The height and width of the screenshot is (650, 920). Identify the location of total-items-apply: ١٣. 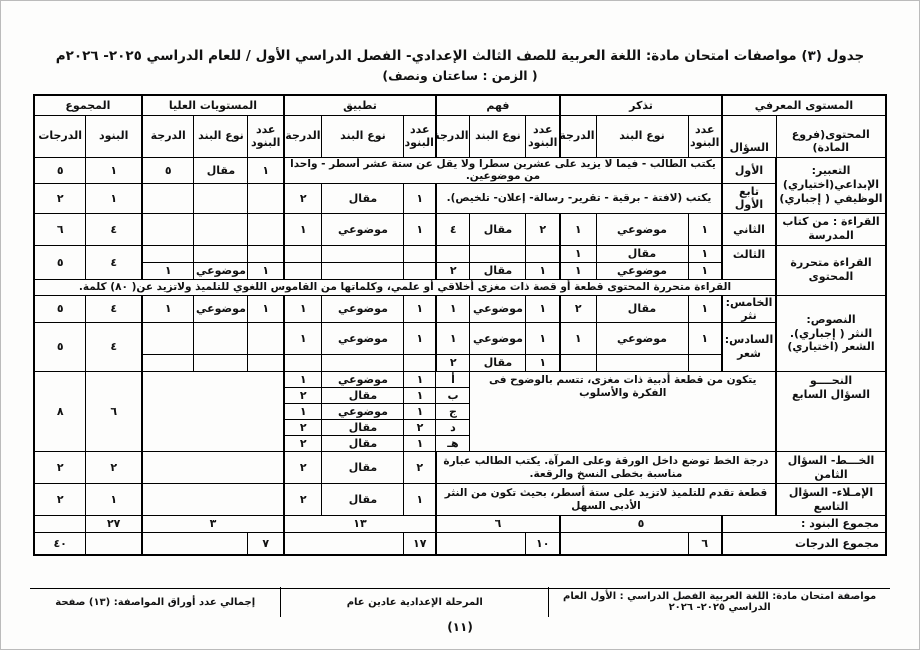
(359, 524).